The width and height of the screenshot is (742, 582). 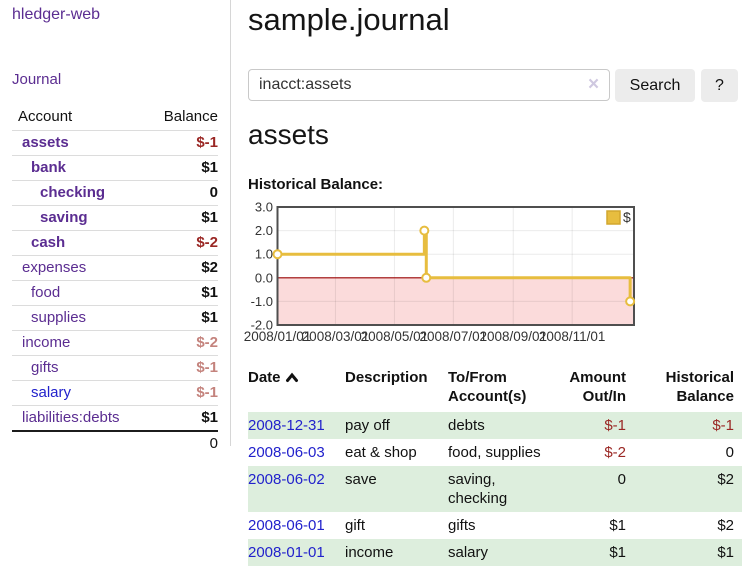 I want to click on description-cell: eat & shop, so click(x=381, y=452).